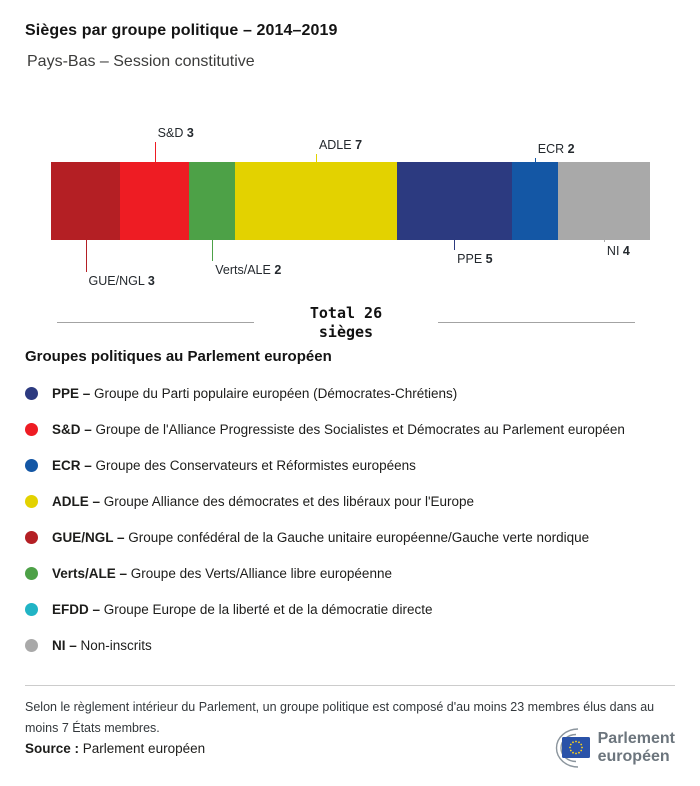  I want to click on callout-ni: NI 4, so click(616, 249).